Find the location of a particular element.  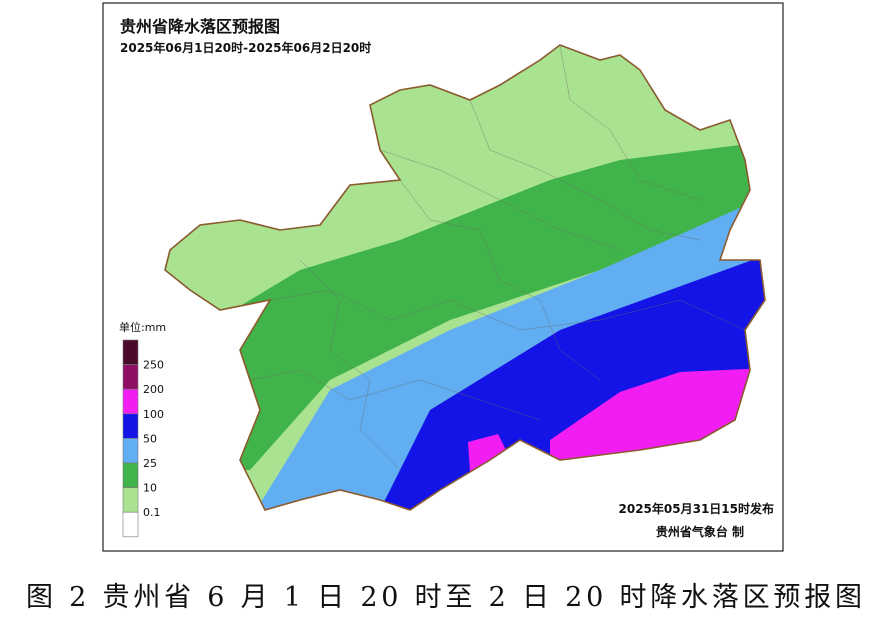

legend-label: 25 is located at coordinates (150, 463).